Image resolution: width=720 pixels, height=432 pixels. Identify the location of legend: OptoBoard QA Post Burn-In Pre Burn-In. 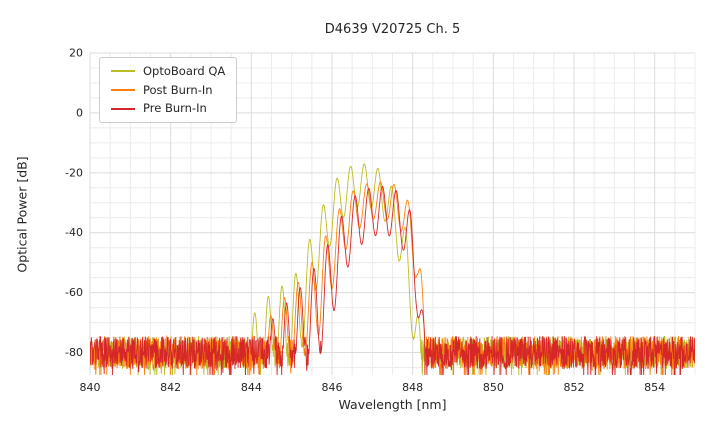
(168, 90).